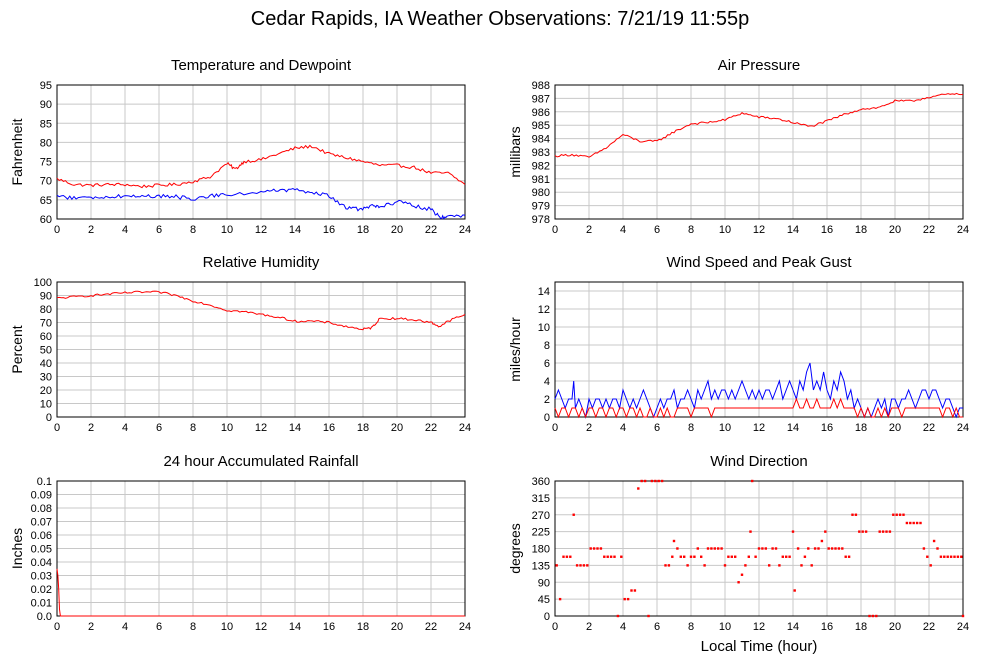  I want to click on rain-title: 24 hour Accumulated Rainfall, so click(260, 461).